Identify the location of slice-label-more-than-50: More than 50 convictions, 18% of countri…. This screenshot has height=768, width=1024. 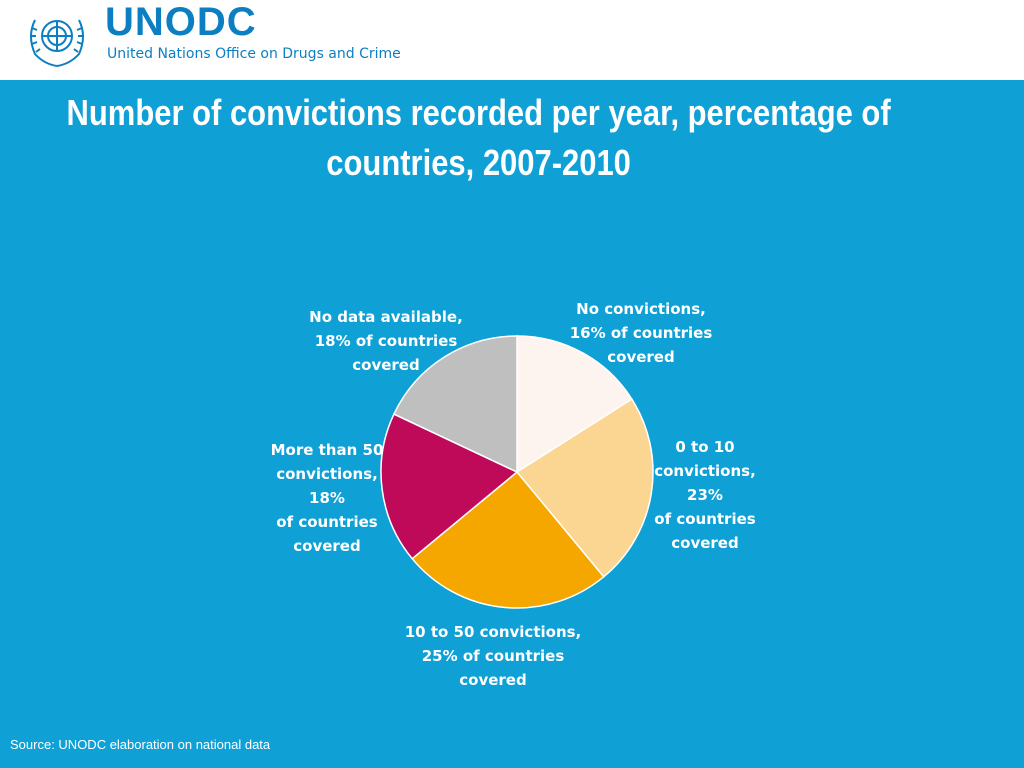
(327, 498).